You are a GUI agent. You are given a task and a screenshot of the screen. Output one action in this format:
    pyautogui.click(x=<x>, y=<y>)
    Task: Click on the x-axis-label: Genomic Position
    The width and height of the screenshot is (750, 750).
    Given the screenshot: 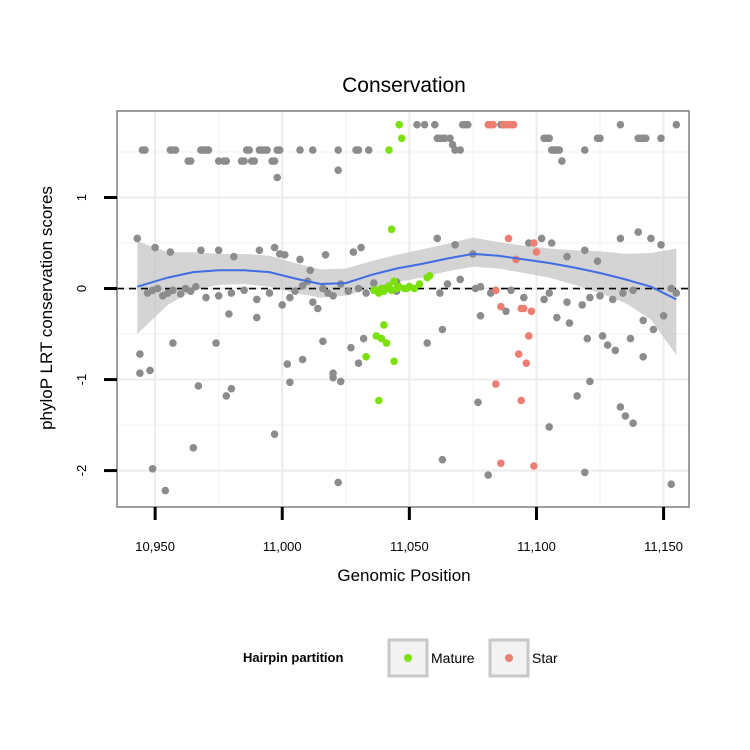 What is the action you would take?
    pyautogui.click(x=403, y=575)
    